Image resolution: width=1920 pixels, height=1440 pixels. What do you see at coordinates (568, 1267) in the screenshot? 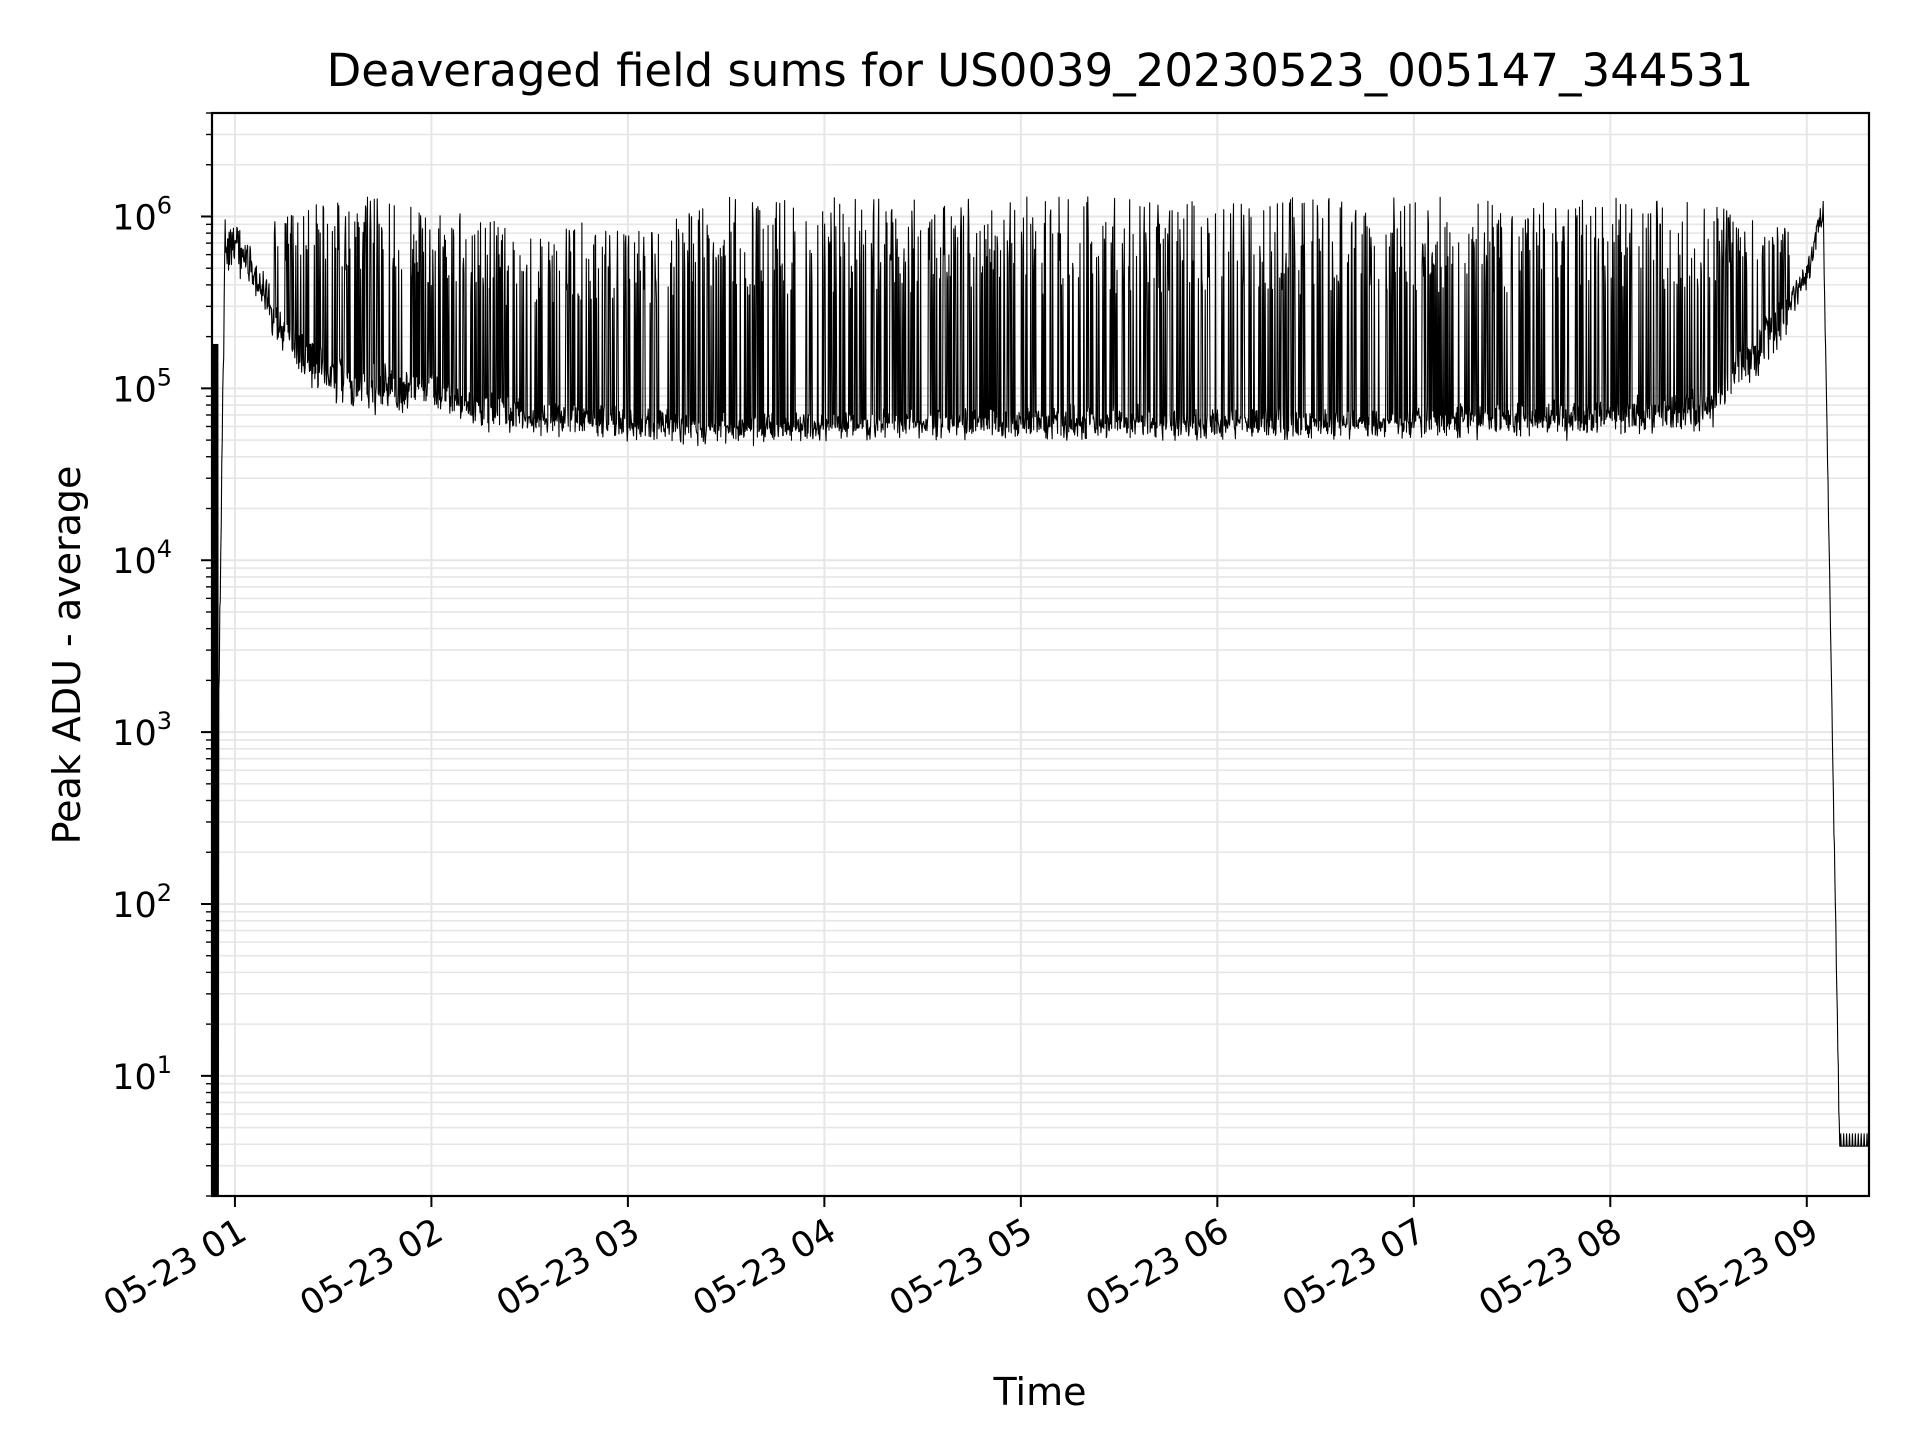
I see `x-tick-label: 05-23 03` at bounding box center [568, 1267].